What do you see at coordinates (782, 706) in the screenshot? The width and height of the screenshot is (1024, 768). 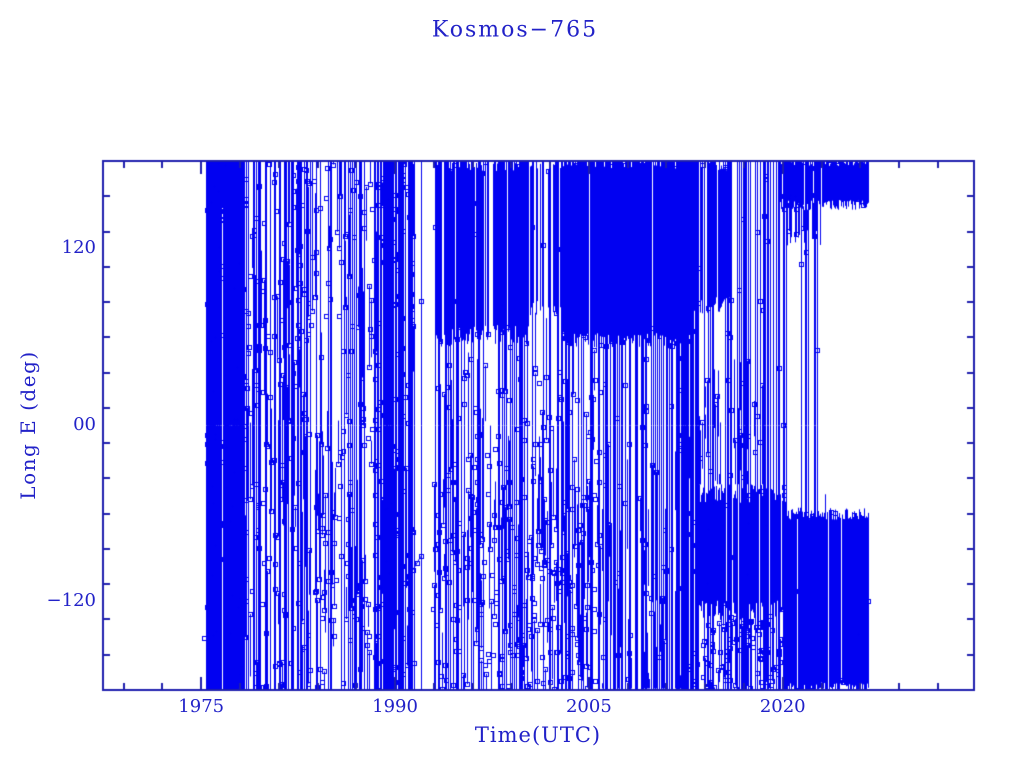 I see `x-tick-label-2020: 2020` at bounding box center [782, 706].